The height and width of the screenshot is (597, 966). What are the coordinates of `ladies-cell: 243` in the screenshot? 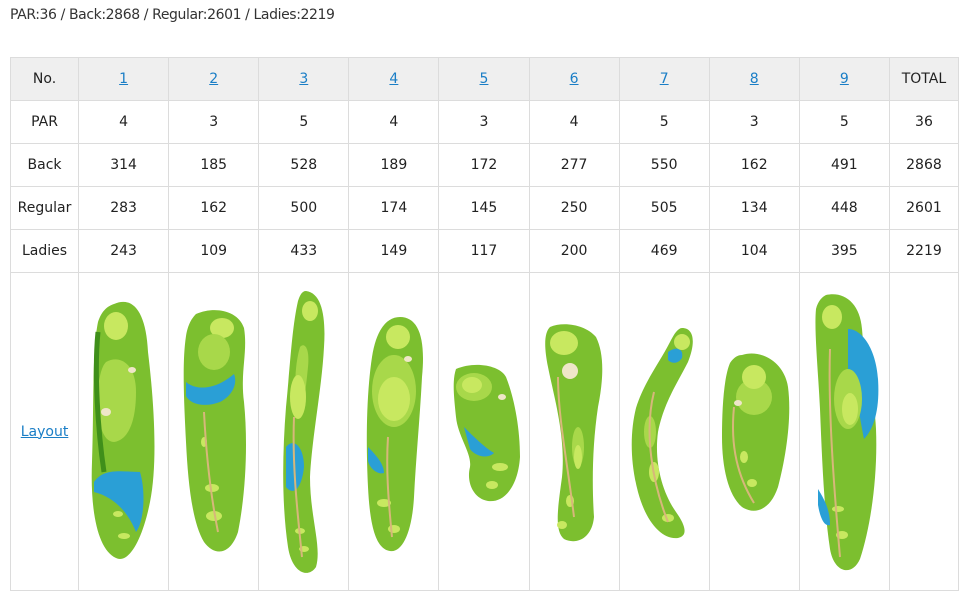 It's located at (124, 251).